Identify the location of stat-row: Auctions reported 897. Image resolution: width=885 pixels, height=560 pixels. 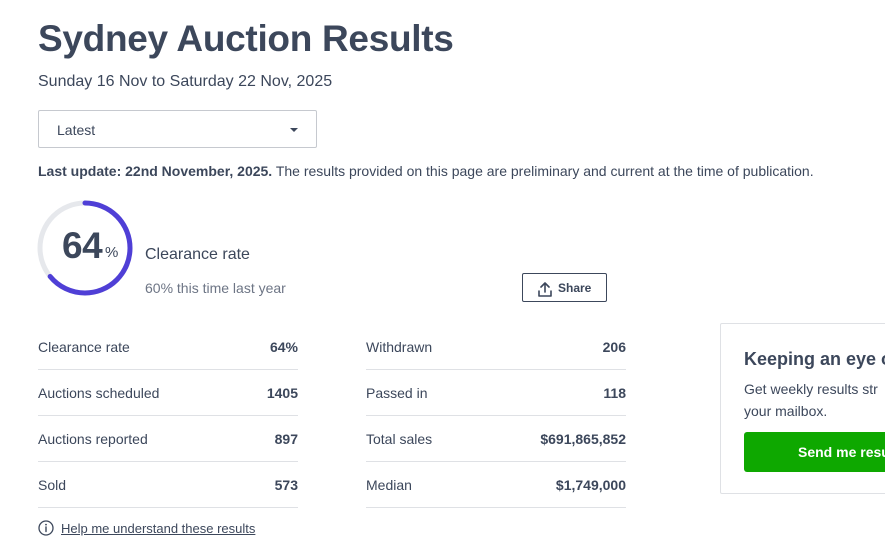
(168, 439).